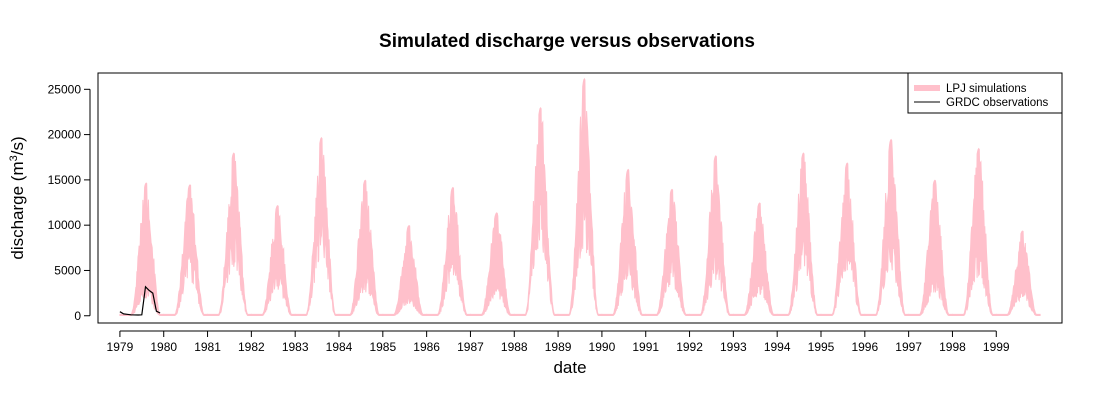 The image size is (1100, 412). I want to click on x-tick-label: 1998, so click(952, 347).